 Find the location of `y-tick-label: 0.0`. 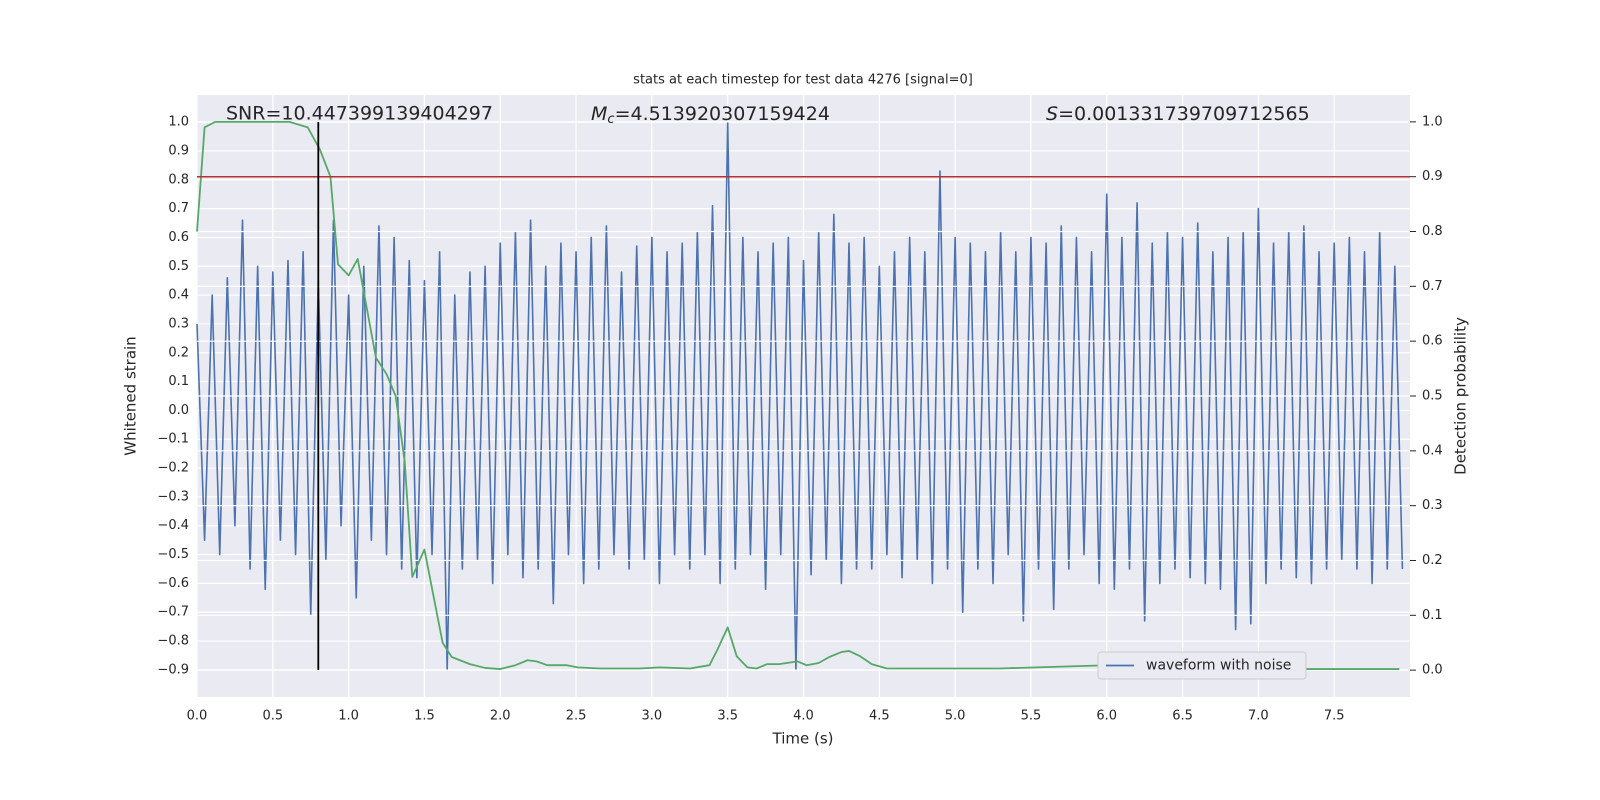

y-tick-label: 0.0 is located at coordinates (178, 410).